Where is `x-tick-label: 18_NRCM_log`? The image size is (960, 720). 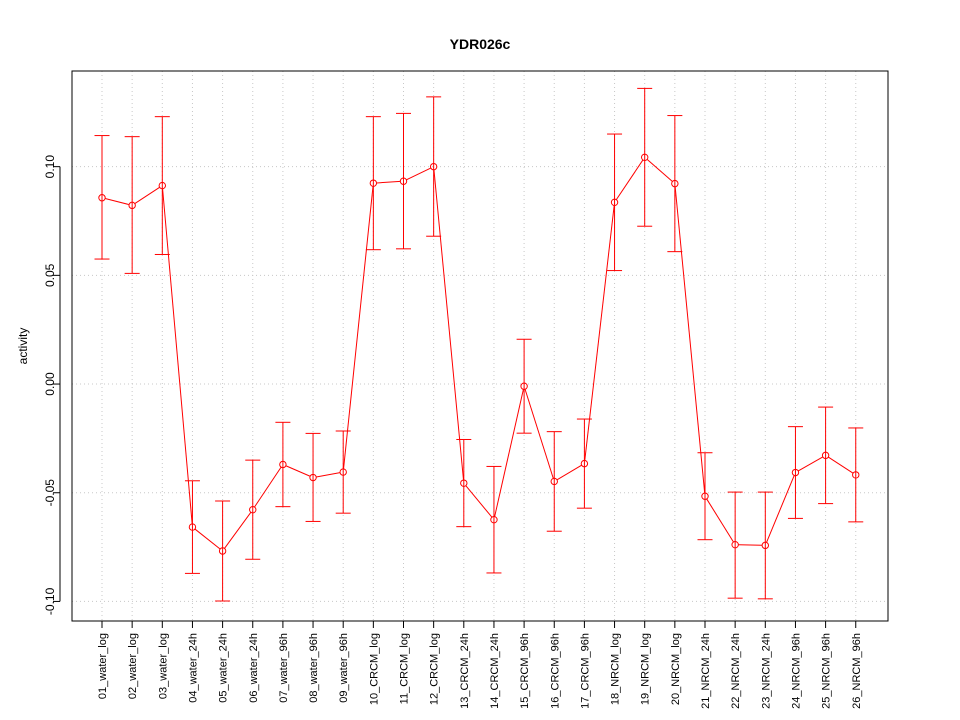
x-tick-label: 18_NRCM_log is located at coordinates (616, 669).